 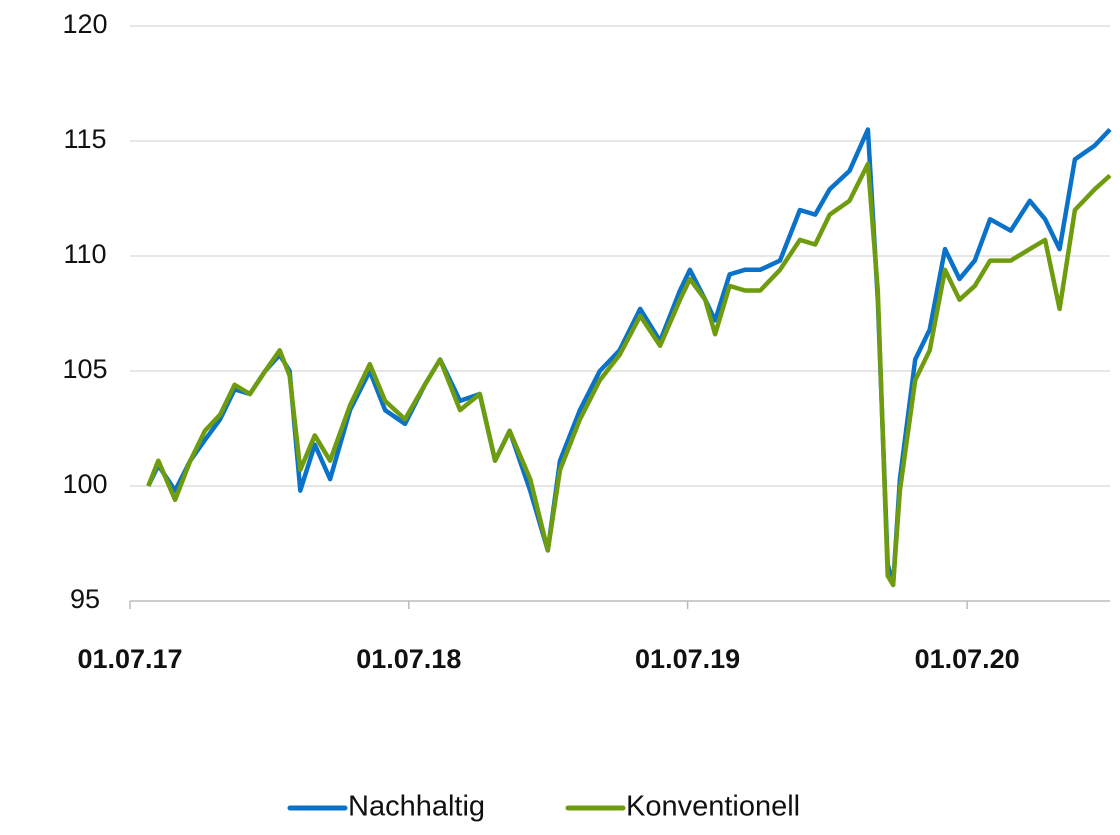 What do you see at coordinates (416, 807) in the screenshot?
I see `legend-label: Nachhaltig` at bounding box center [416, 807].